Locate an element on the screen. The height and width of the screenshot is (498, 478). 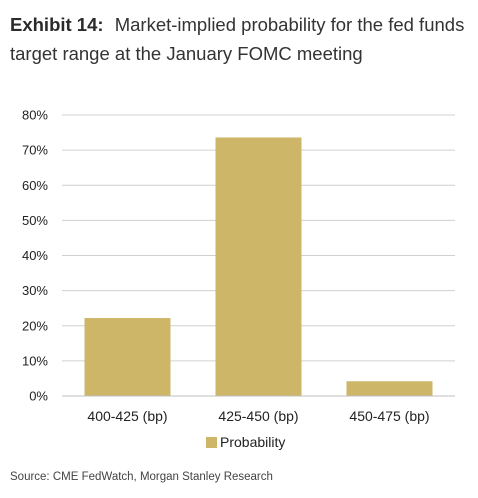
y-tick-label: 80% is located at coordinates (35, 115).